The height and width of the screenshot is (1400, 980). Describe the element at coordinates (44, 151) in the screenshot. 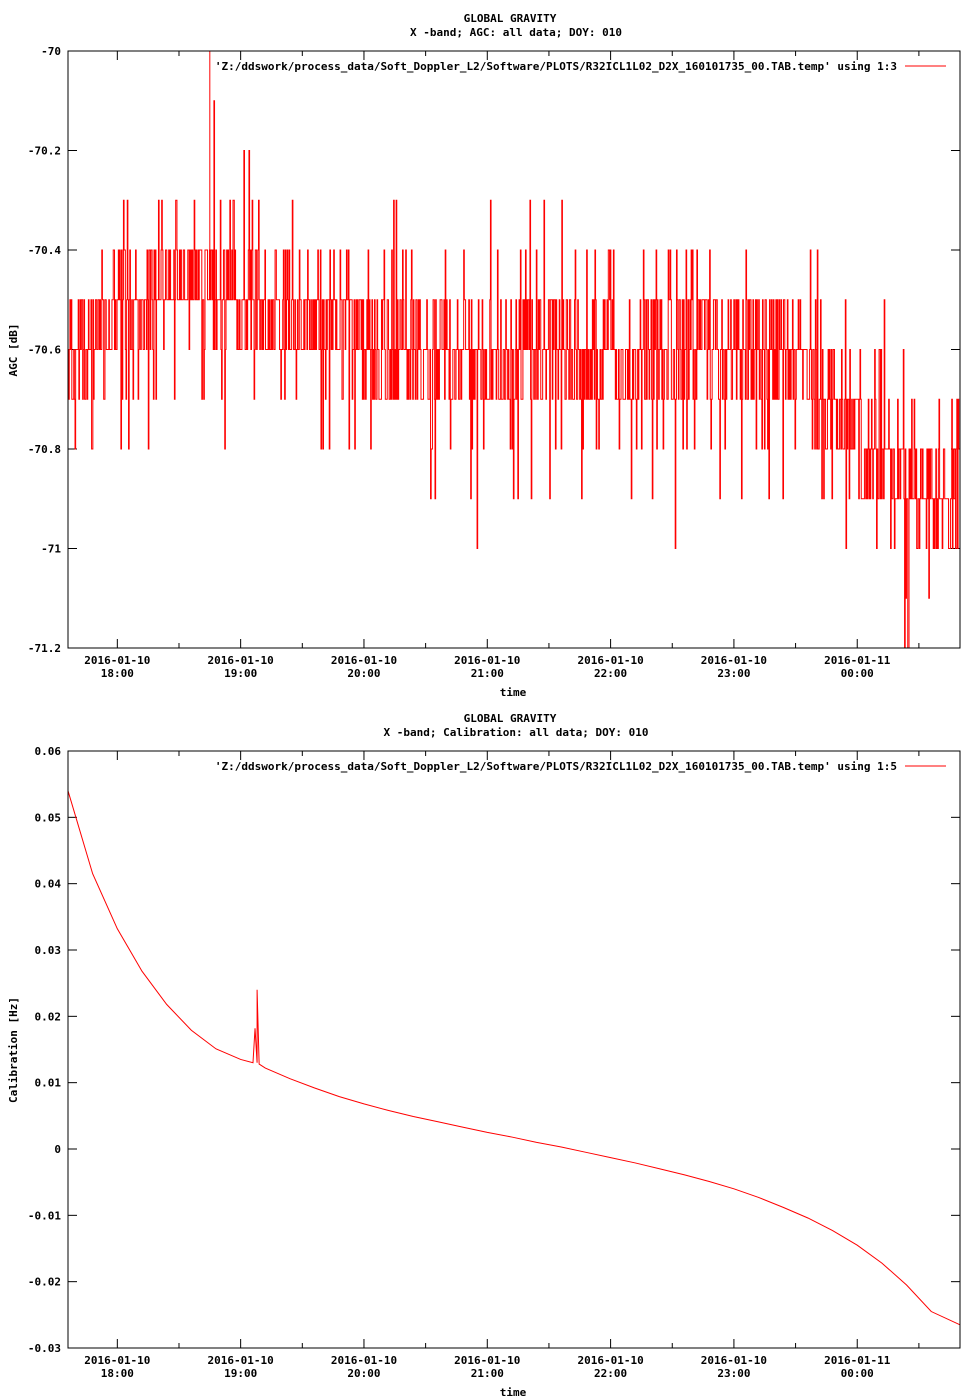

I see `y-tick-label: -70.2` at that location.